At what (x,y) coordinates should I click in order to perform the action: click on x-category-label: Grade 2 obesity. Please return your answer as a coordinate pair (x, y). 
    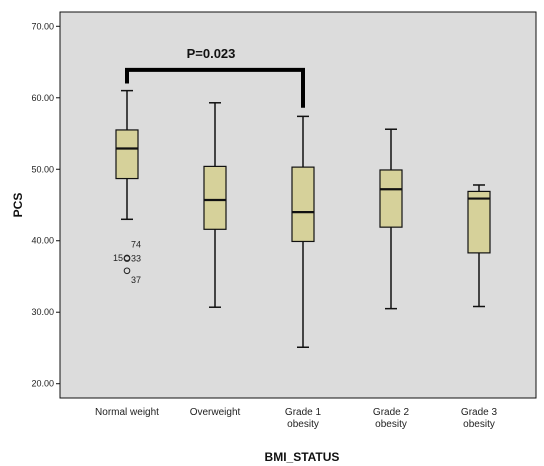
    Looking at the image, I should click on (391, 418).